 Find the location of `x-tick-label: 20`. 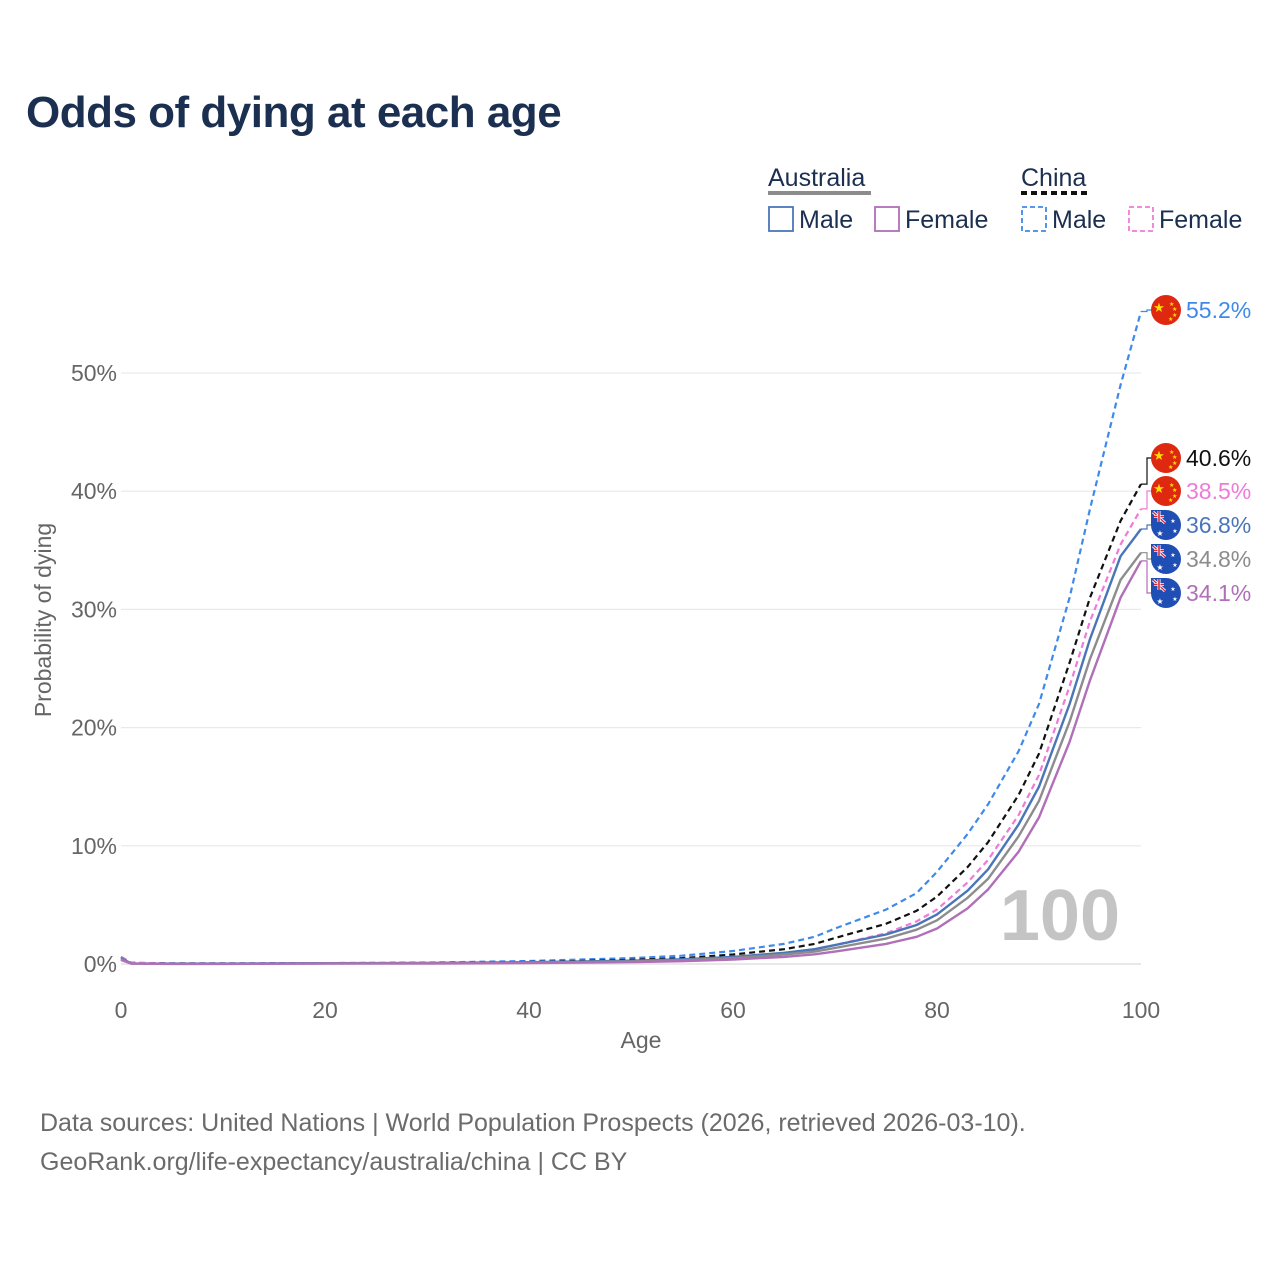

x-tick-label: 20 is located at coordinates (325, 1010).